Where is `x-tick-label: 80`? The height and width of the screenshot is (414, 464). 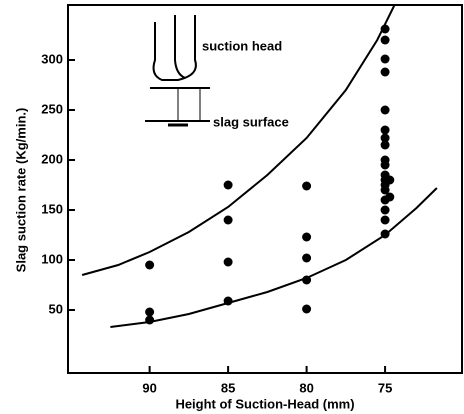 x-tick-label: 80 is located at coordinates (306, 387).